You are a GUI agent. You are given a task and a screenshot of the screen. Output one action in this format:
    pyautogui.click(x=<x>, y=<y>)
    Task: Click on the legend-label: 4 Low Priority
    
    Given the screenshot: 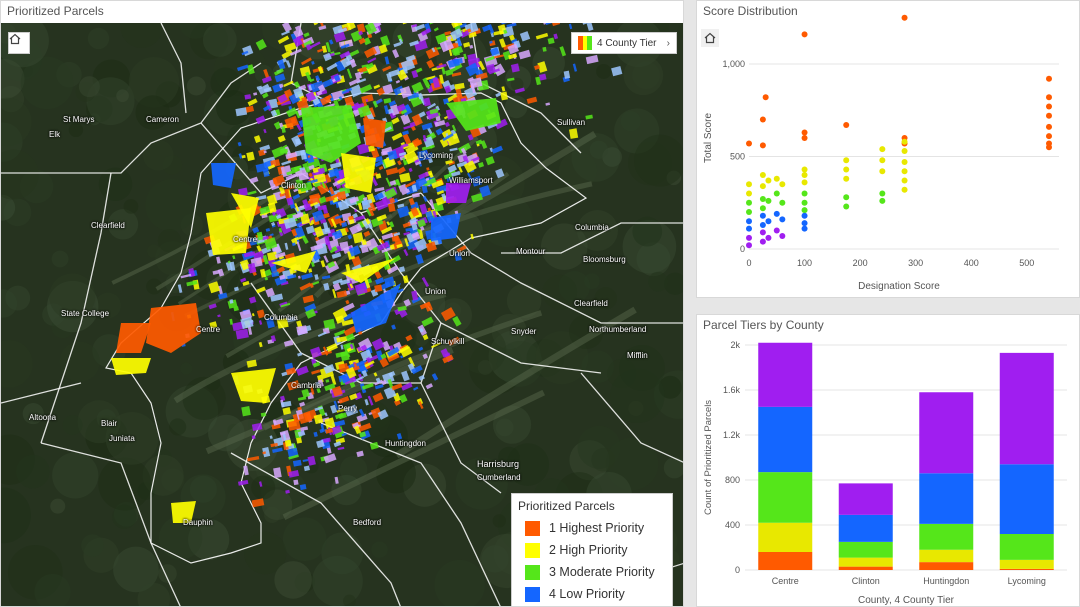 What is the action you would take?
    pyautogui.click(x=587, y=594)
    